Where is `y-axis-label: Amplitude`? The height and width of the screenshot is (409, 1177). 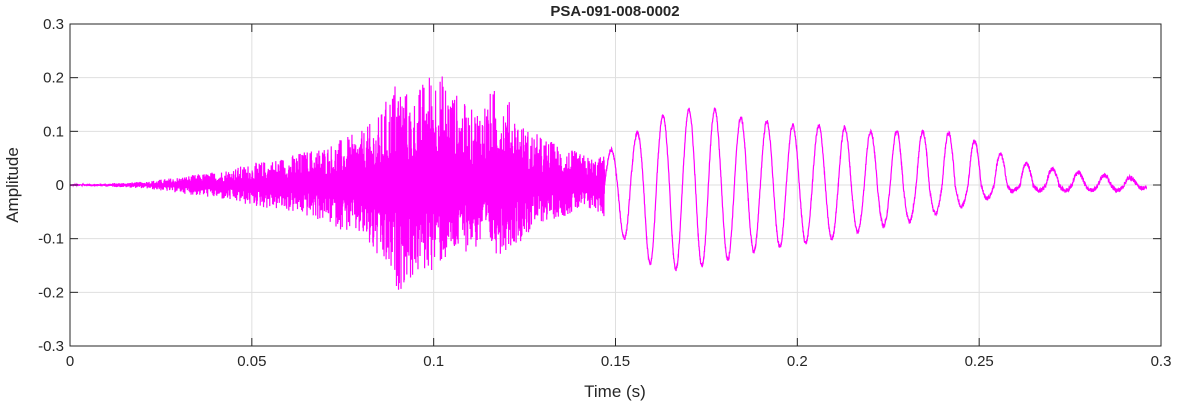
y-axis-label: Amplitude is located at coordinates (12, 185).